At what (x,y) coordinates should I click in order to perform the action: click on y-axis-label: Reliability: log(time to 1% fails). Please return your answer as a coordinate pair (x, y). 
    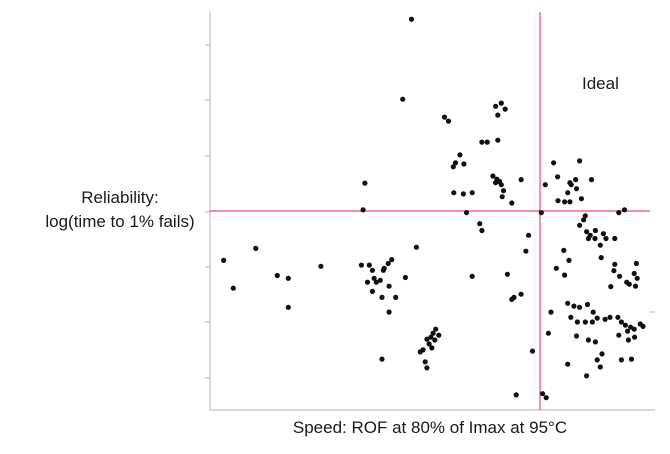
    Looking at the image, I should click on (120, 210).